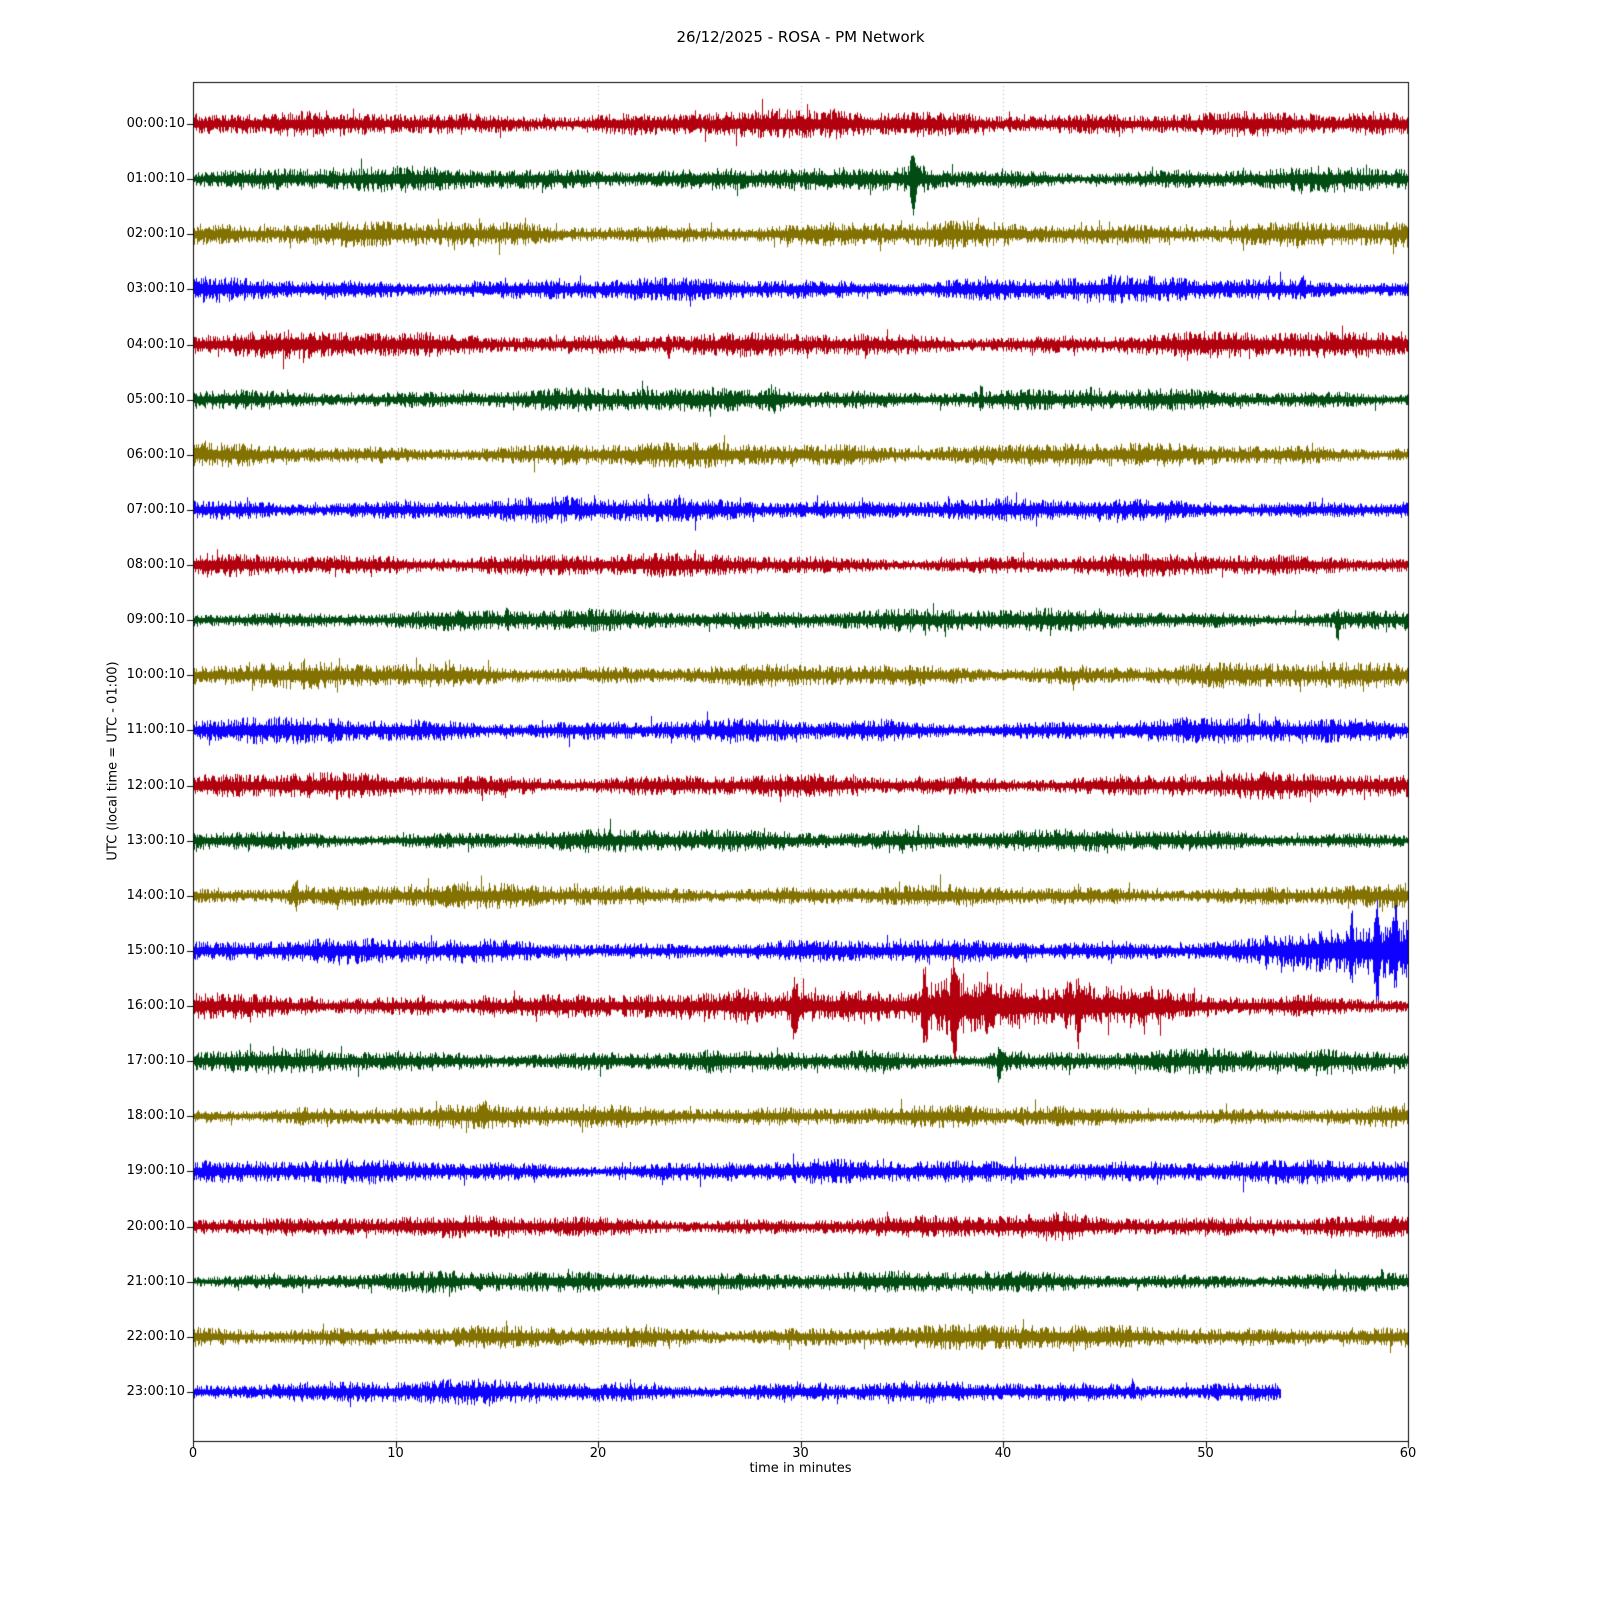 This screenshot has height=1600, width=1600. I want to click on x-tick-label: 0, so click(193, 1453).